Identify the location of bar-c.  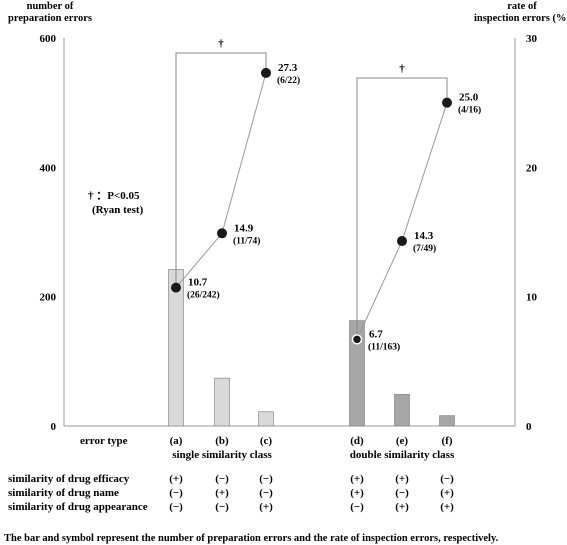
(266, 419).